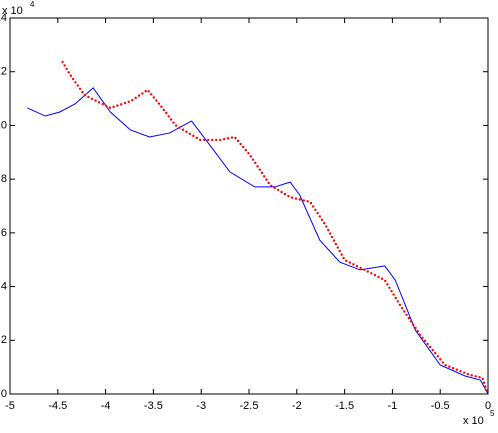  What do you see at coordinates (440, 406) in the screenshot?
I see `x-tick-label: -0.5` at bounding box center [440, 406].